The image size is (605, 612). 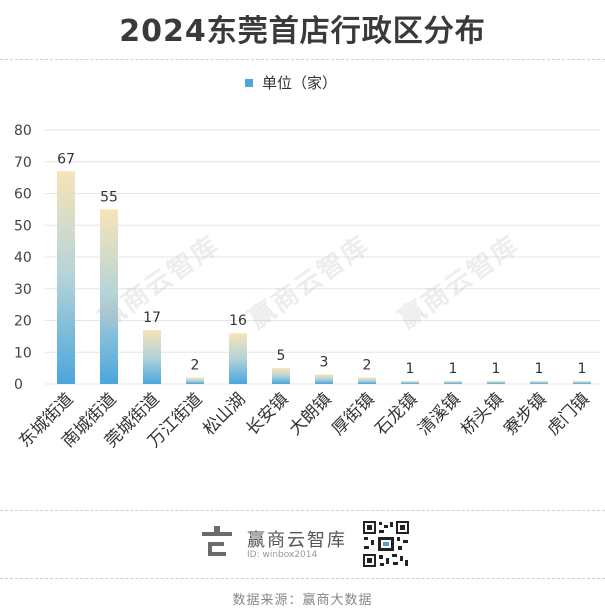 I want to click on y-tick-label: 0, so click(x=18, y=385).